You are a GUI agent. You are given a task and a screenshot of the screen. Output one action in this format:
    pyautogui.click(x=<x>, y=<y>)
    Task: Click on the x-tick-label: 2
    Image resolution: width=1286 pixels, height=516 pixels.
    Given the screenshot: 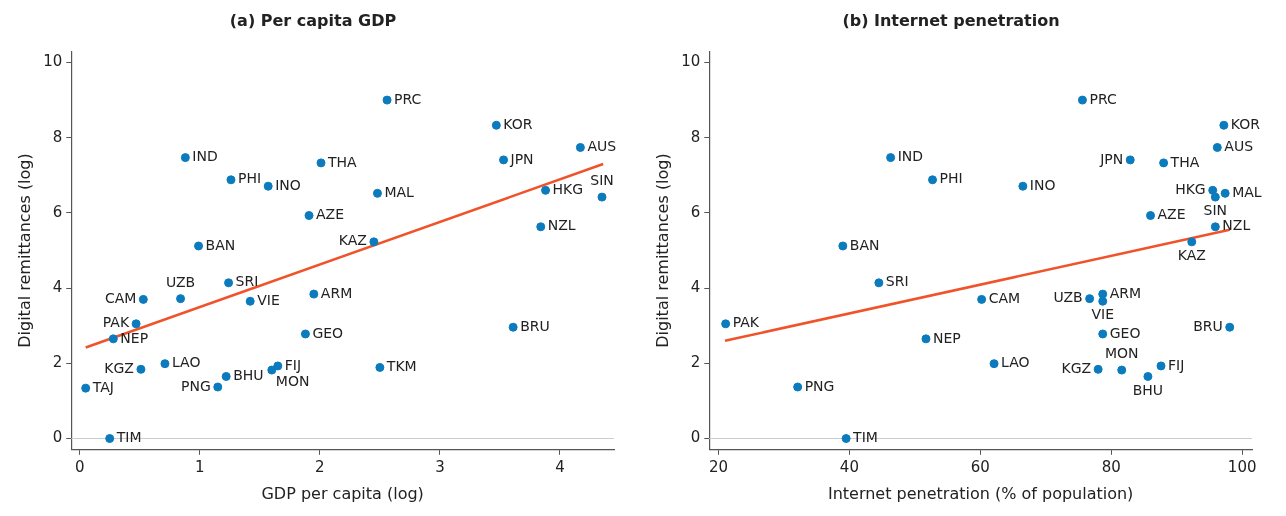 What is the action you would take?
    pyautogui.click(x=320, y=466)
    